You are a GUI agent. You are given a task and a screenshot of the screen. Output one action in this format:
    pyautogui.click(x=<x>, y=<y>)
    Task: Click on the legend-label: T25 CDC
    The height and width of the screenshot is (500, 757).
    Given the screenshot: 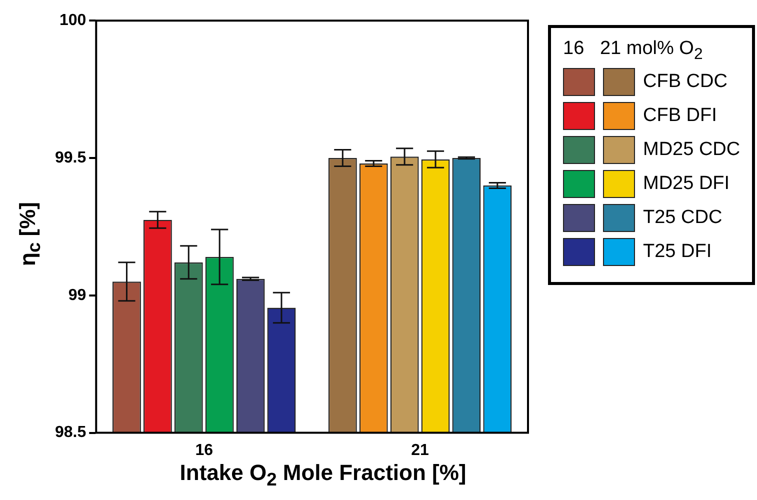 What is the action you would take?
    pyautogui.click(x=682, y=217)
    